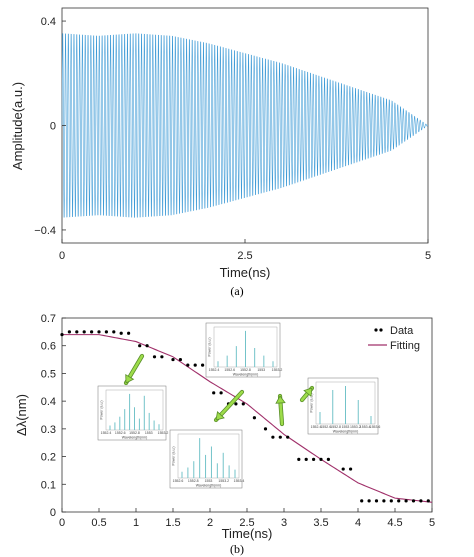 The width and height of the screenshot is (474, 557). I want to click on inset-arrows, so click(219, 390).